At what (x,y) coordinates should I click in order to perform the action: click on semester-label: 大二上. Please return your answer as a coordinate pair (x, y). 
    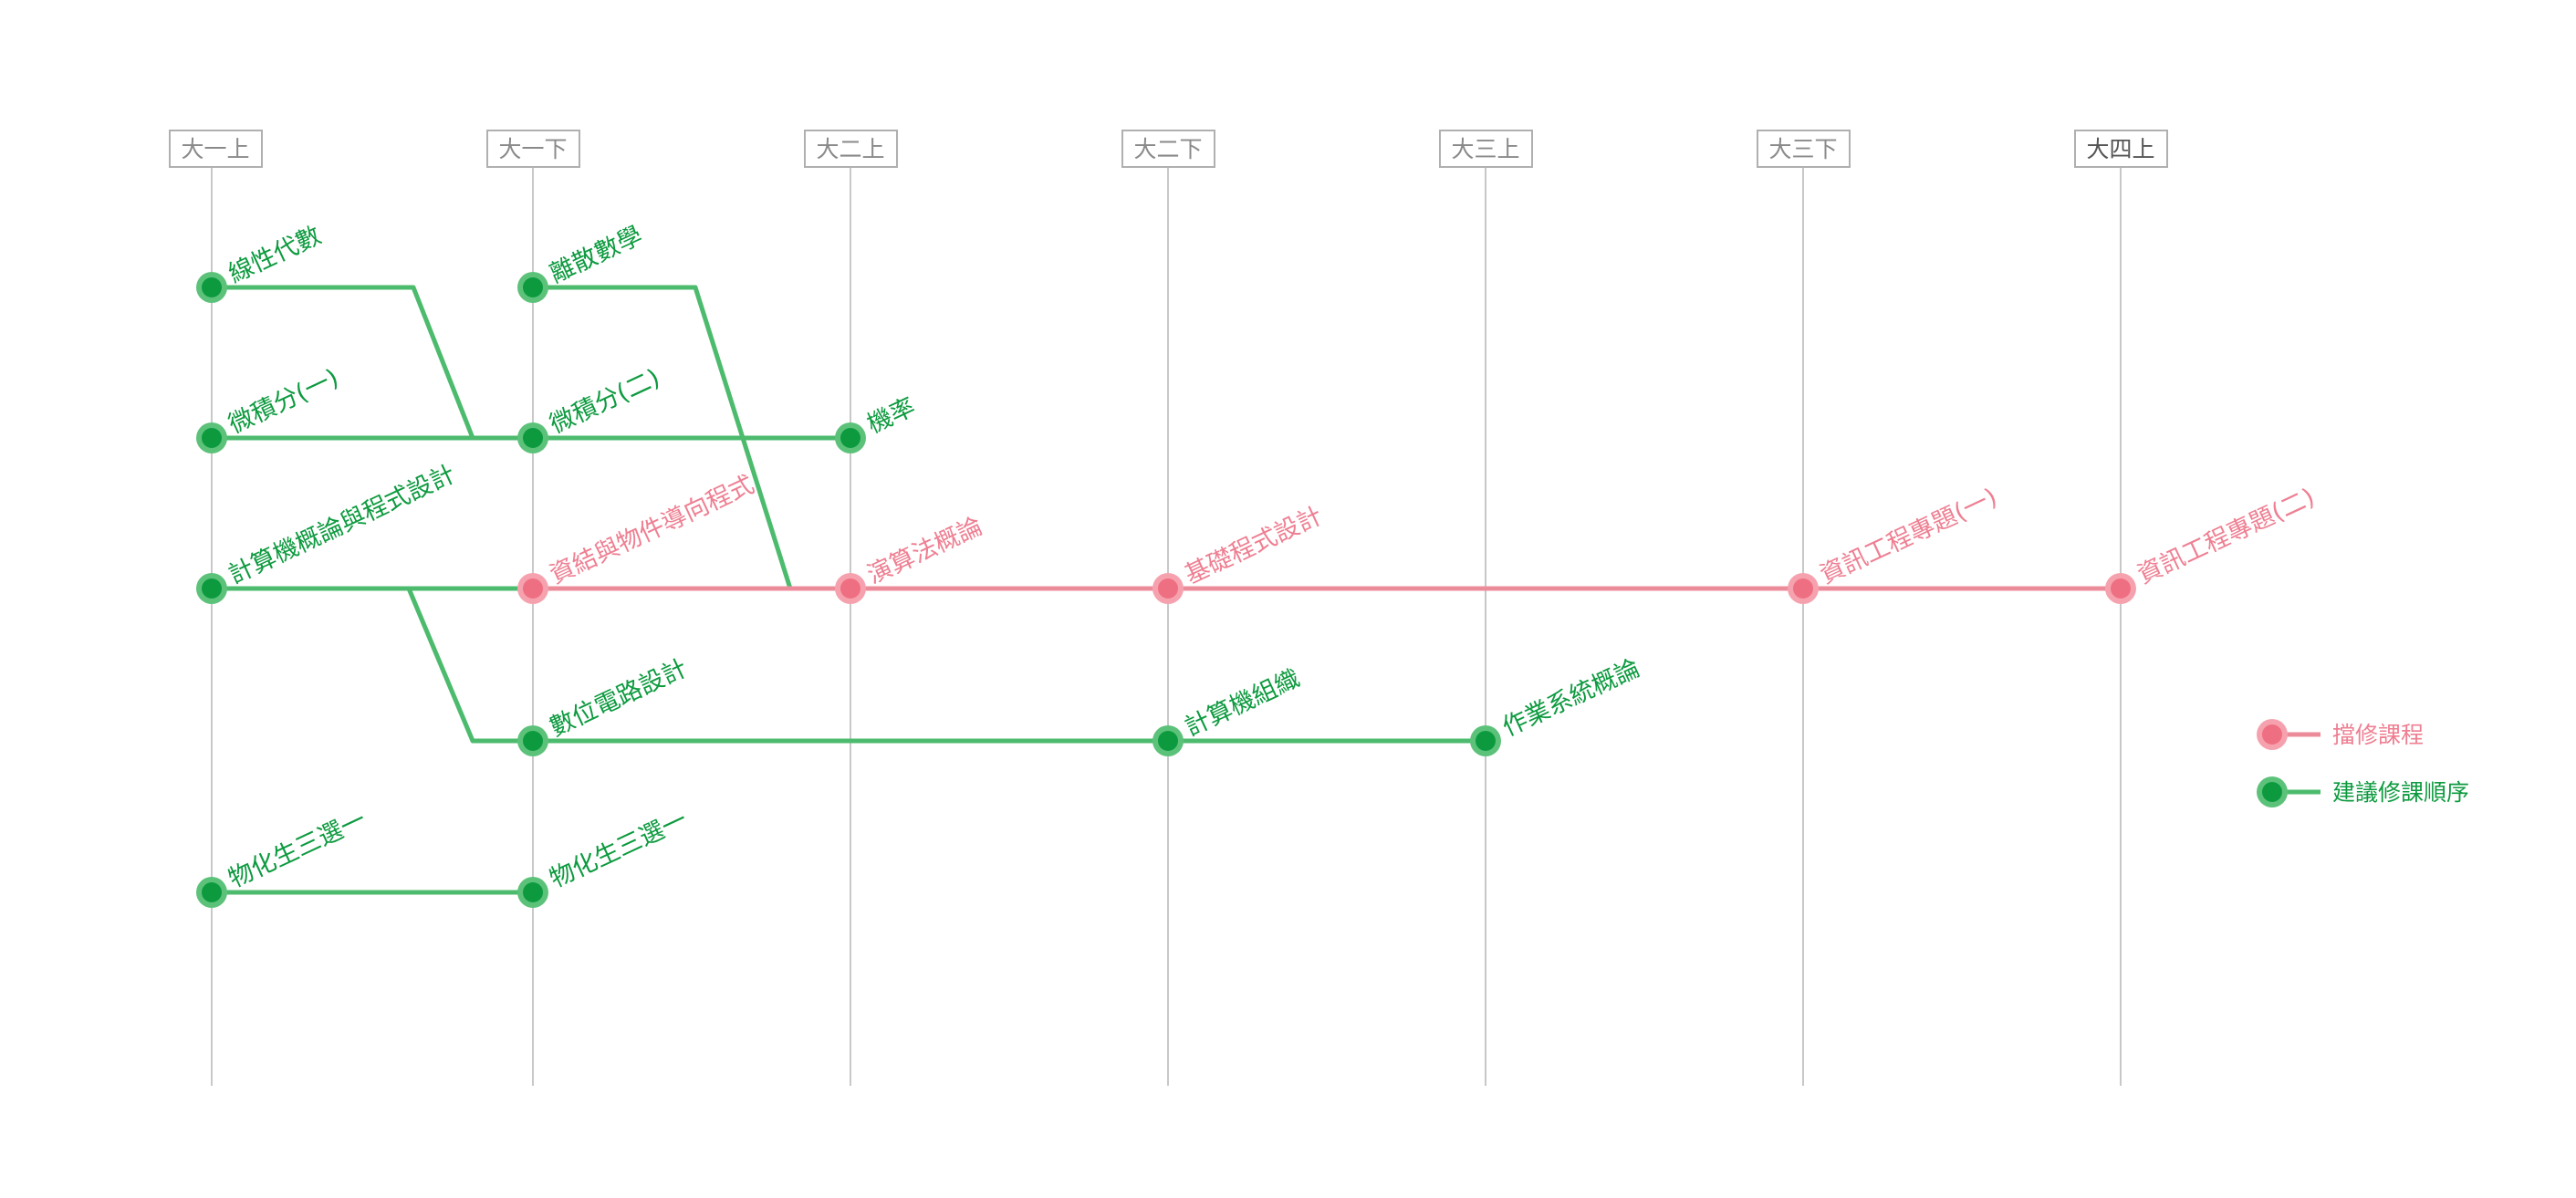
    Looking at the image, I should click on (850, 149).